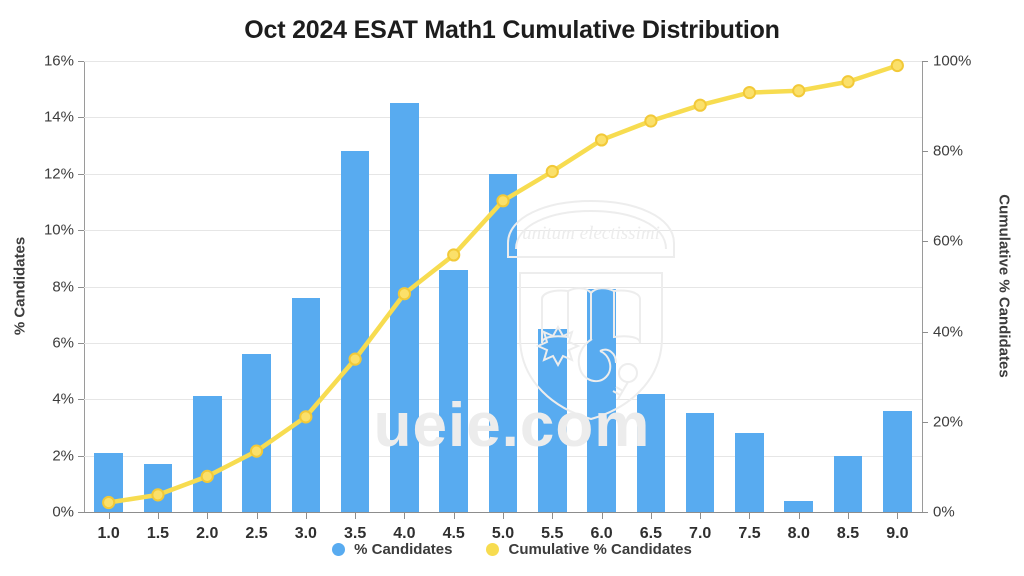 The width and height of the screenshot is (1024, 576). Describe the element at coordinates (948, 151) in the screenshot. I see `y-axis-right-tick-label: 80%` at that location.